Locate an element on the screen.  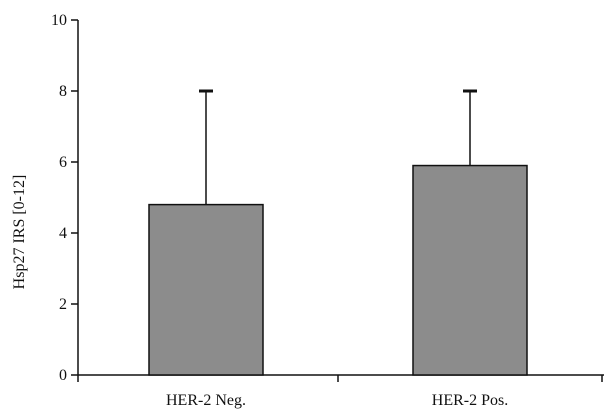
y-tick-label-8: 8 is located at coordinates (63, 91).